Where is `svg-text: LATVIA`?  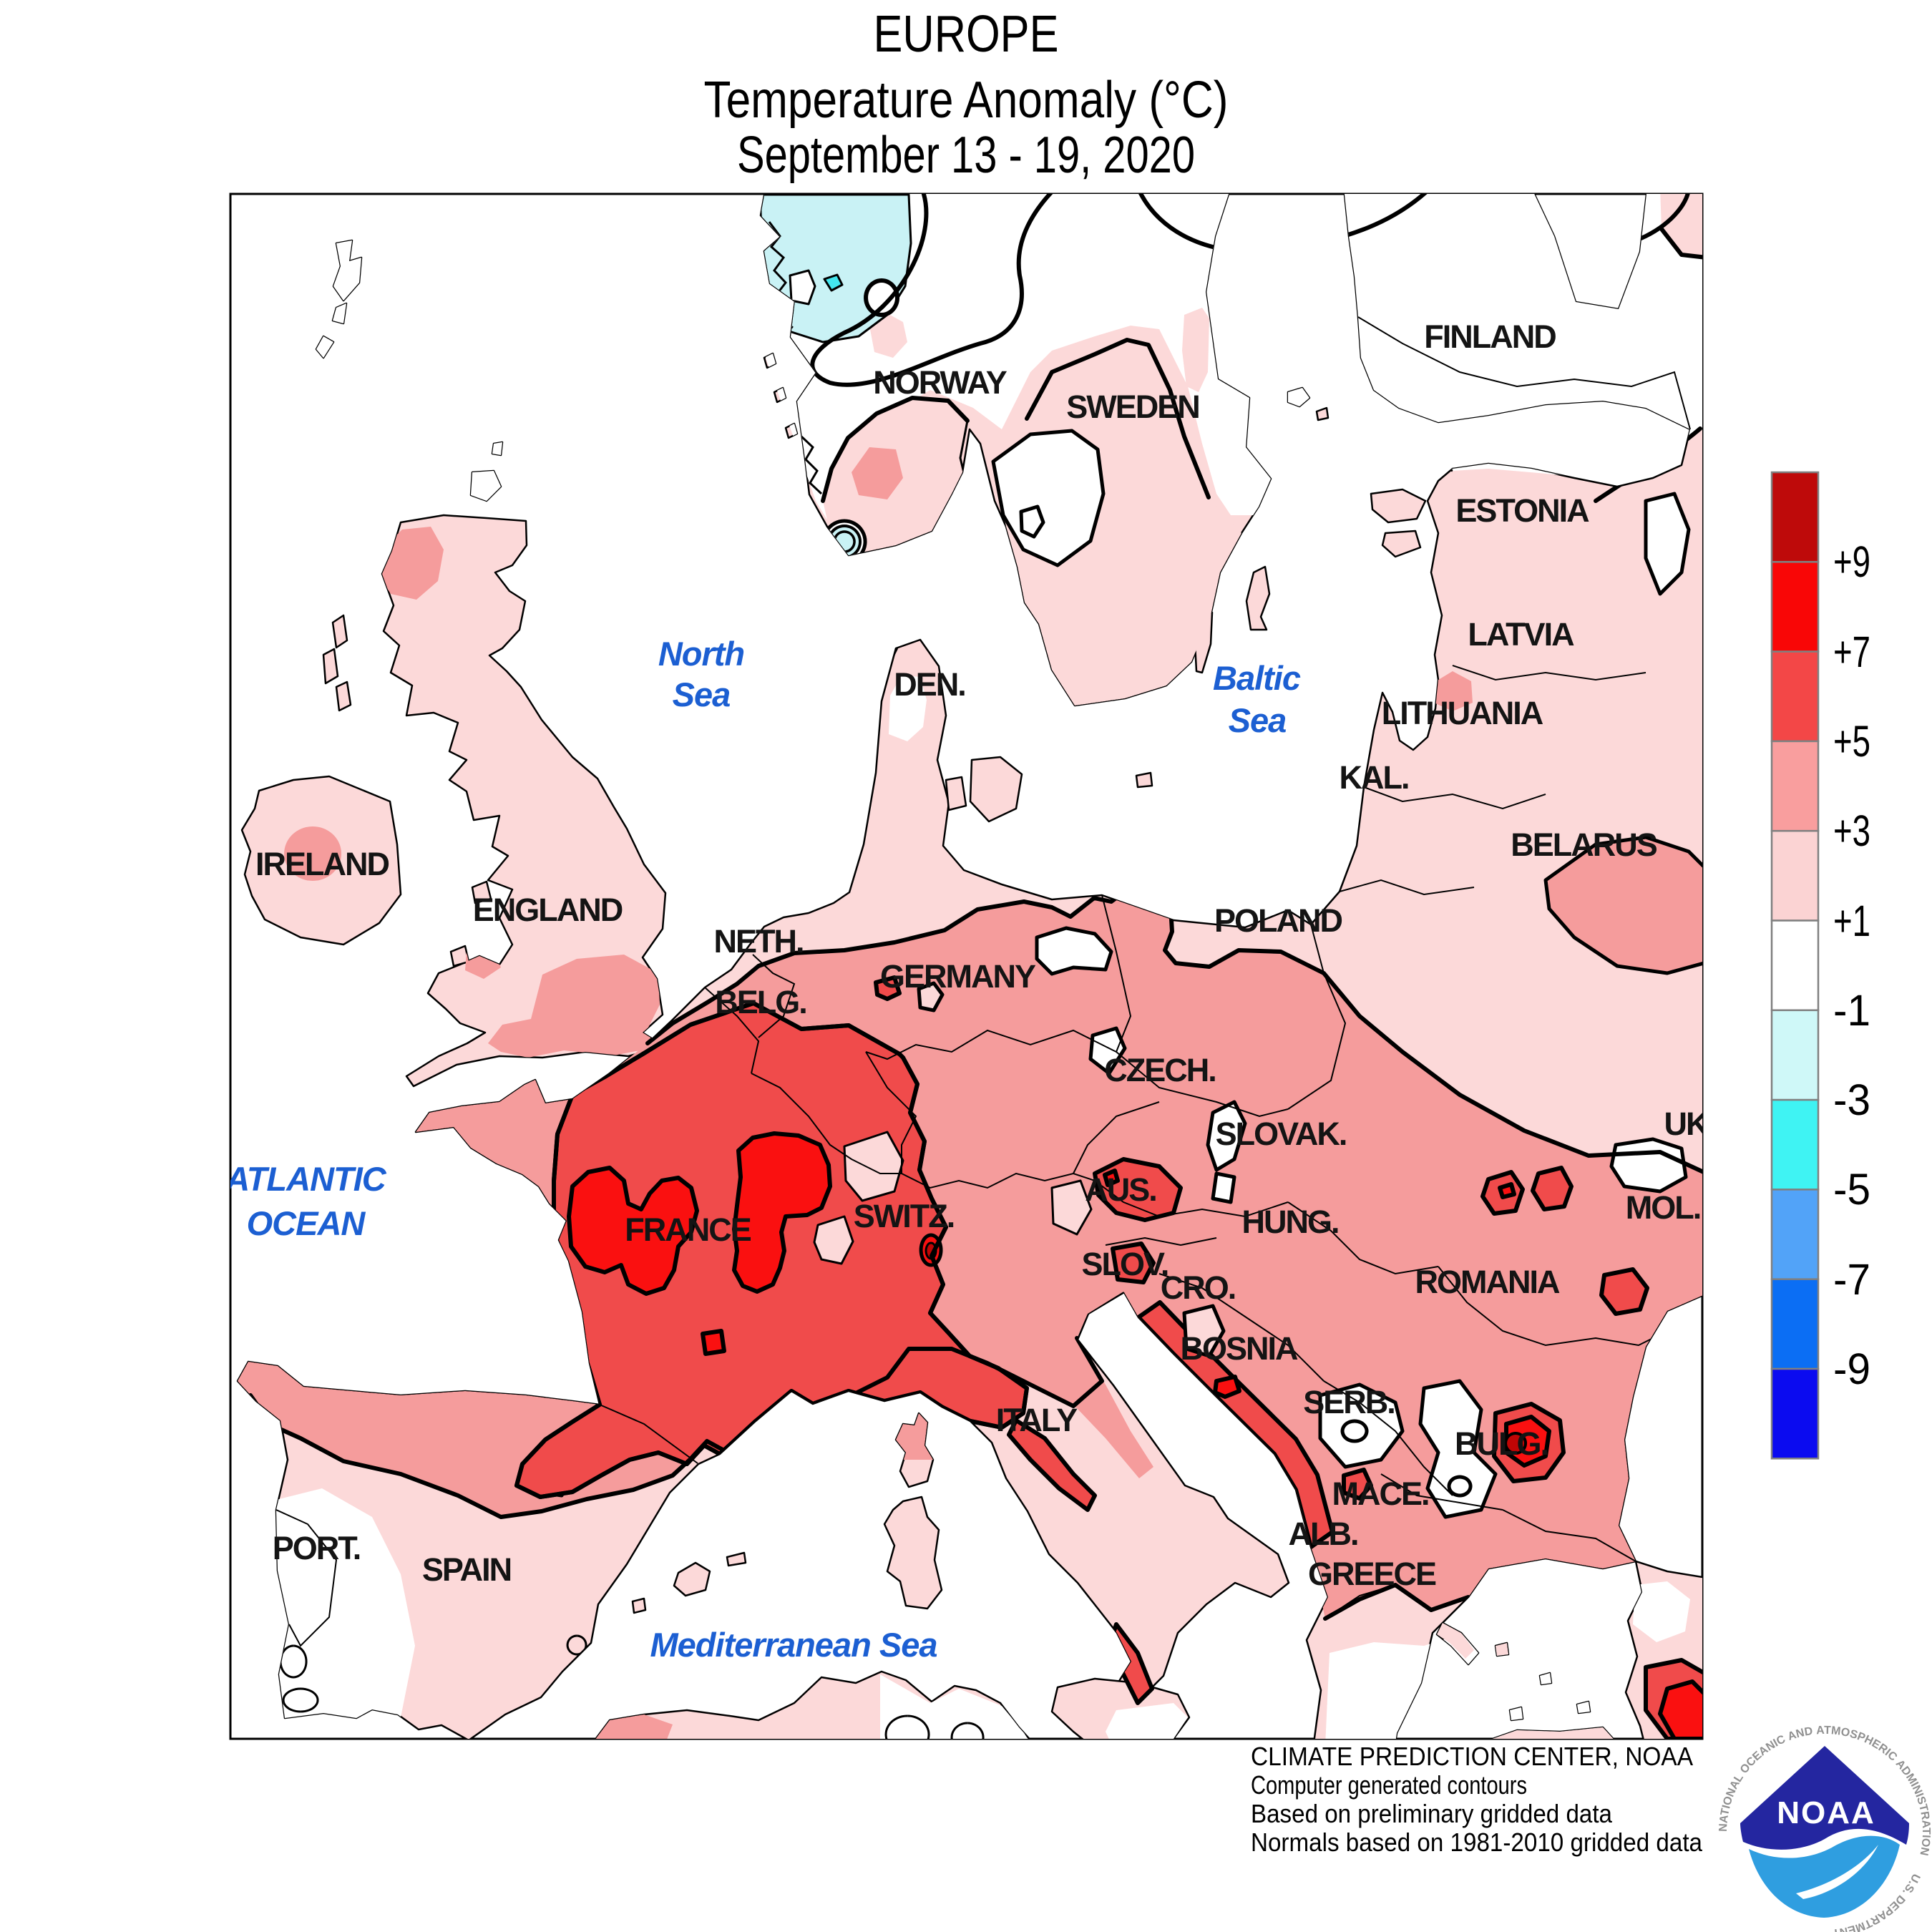
svg-text: LATVIA is located at coordinates (1521, 634).